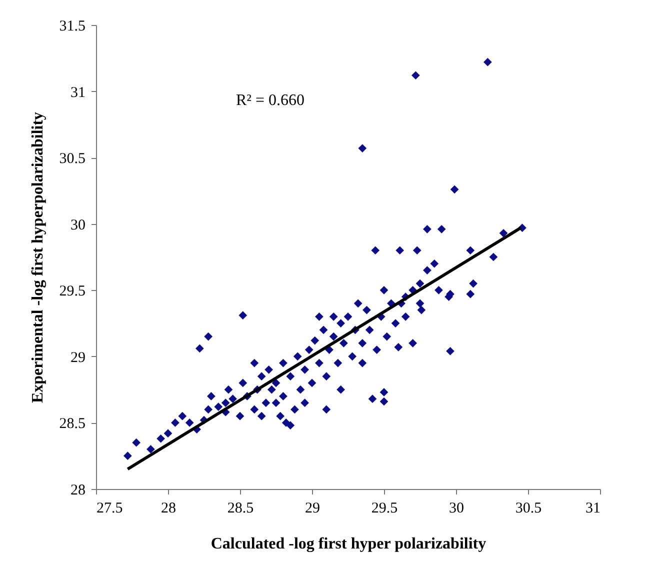 The height and width of the screenshot is (566, 648). What do you see at coordinates (109, 508) in the screenshot?
I see `x-tick-label: 27.5` at bounding box center [109, 508].